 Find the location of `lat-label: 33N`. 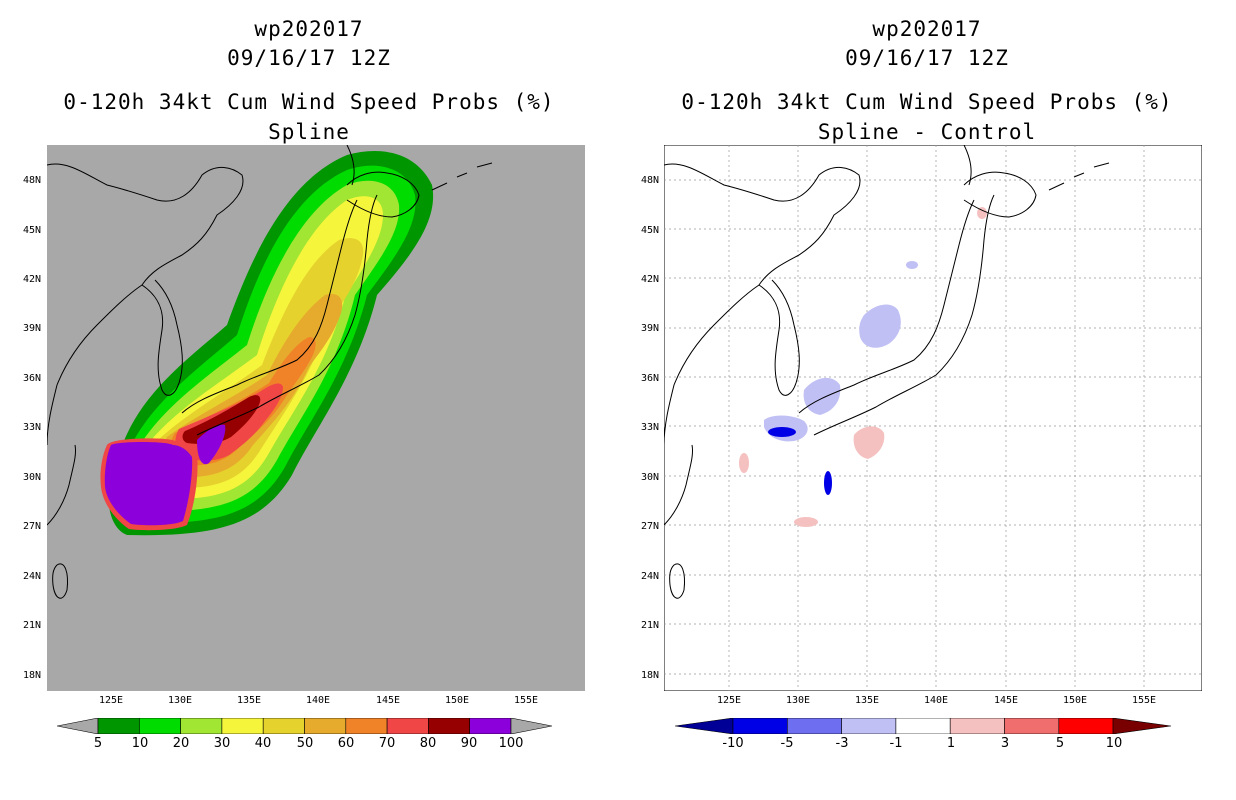

lat-label: 33N is located at coordinates (649, 427).